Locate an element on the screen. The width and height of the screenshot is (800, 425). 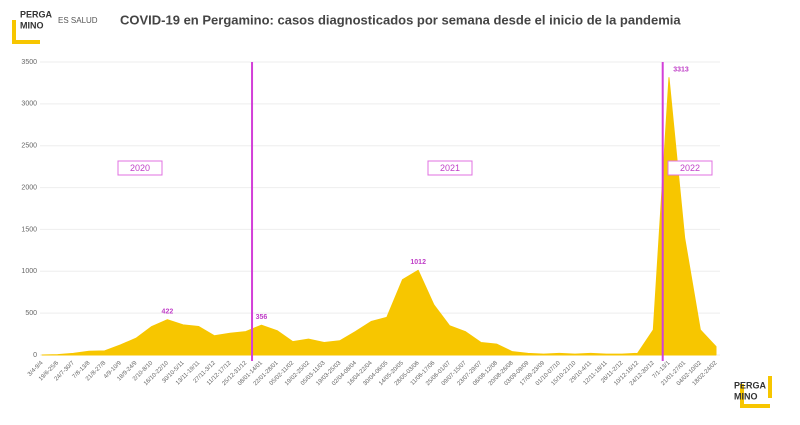
tagline: ES SALUD is located at coordinates (78, 20).